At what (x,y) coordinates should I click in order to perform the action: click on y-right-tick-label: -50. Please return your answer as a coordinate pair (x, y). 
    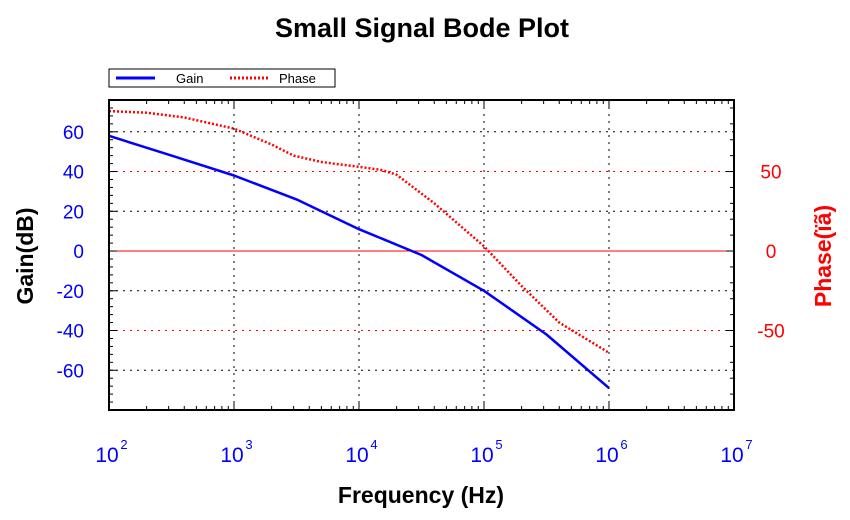
    Looking at the image, I should click on (770, 332).